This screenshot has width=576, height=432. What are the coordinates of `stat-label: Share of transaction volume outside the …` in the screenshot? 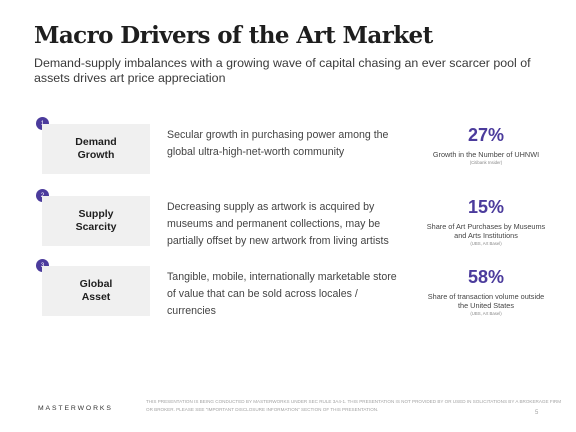 It's located at (486, 301).